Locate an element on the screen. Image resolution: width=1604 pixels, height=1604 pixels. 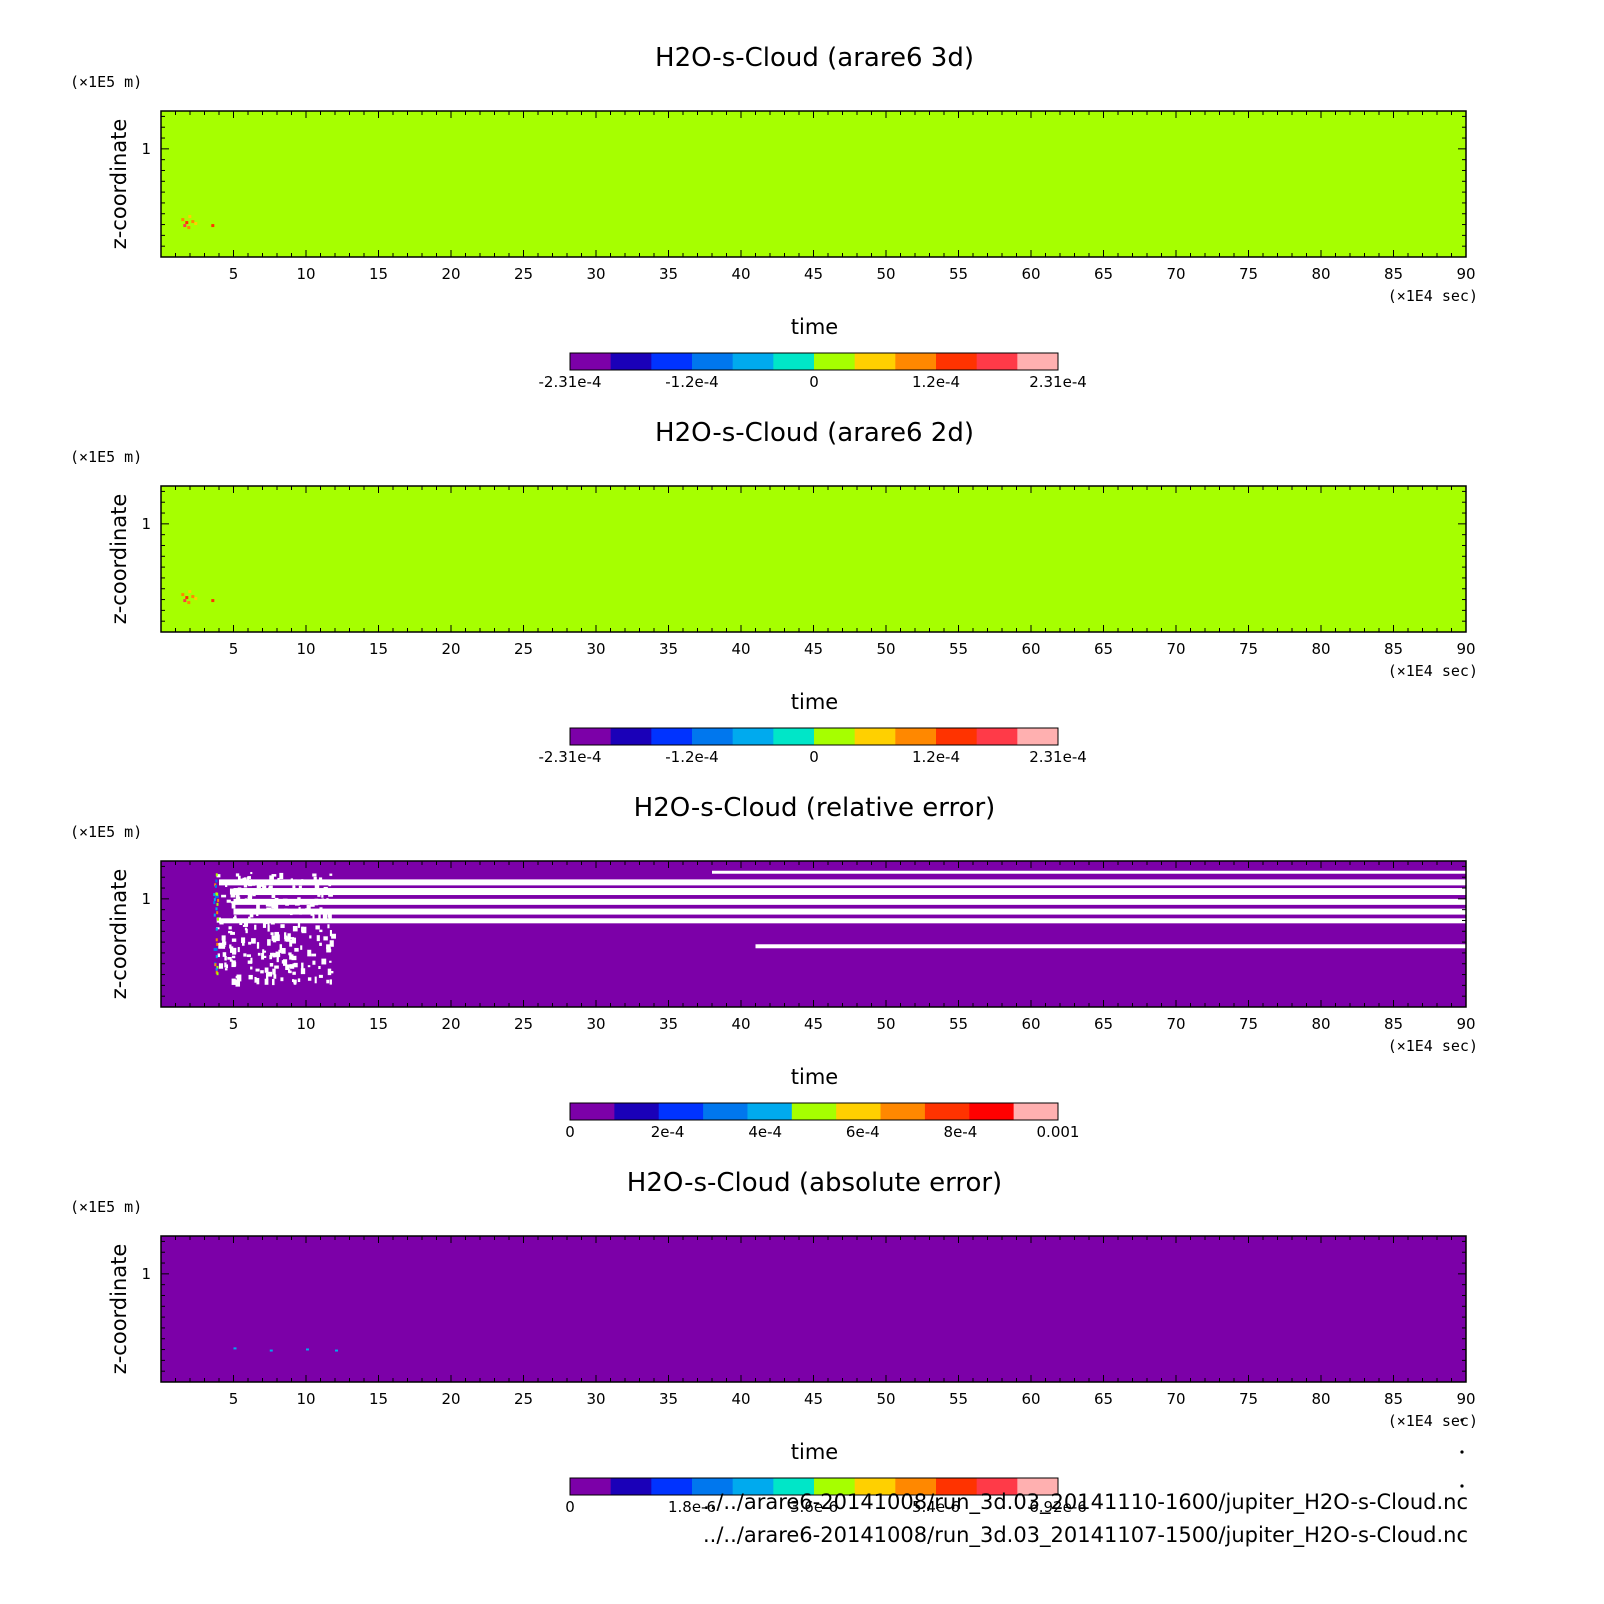
heatmap-streak is located at coordinates (1110, 946).